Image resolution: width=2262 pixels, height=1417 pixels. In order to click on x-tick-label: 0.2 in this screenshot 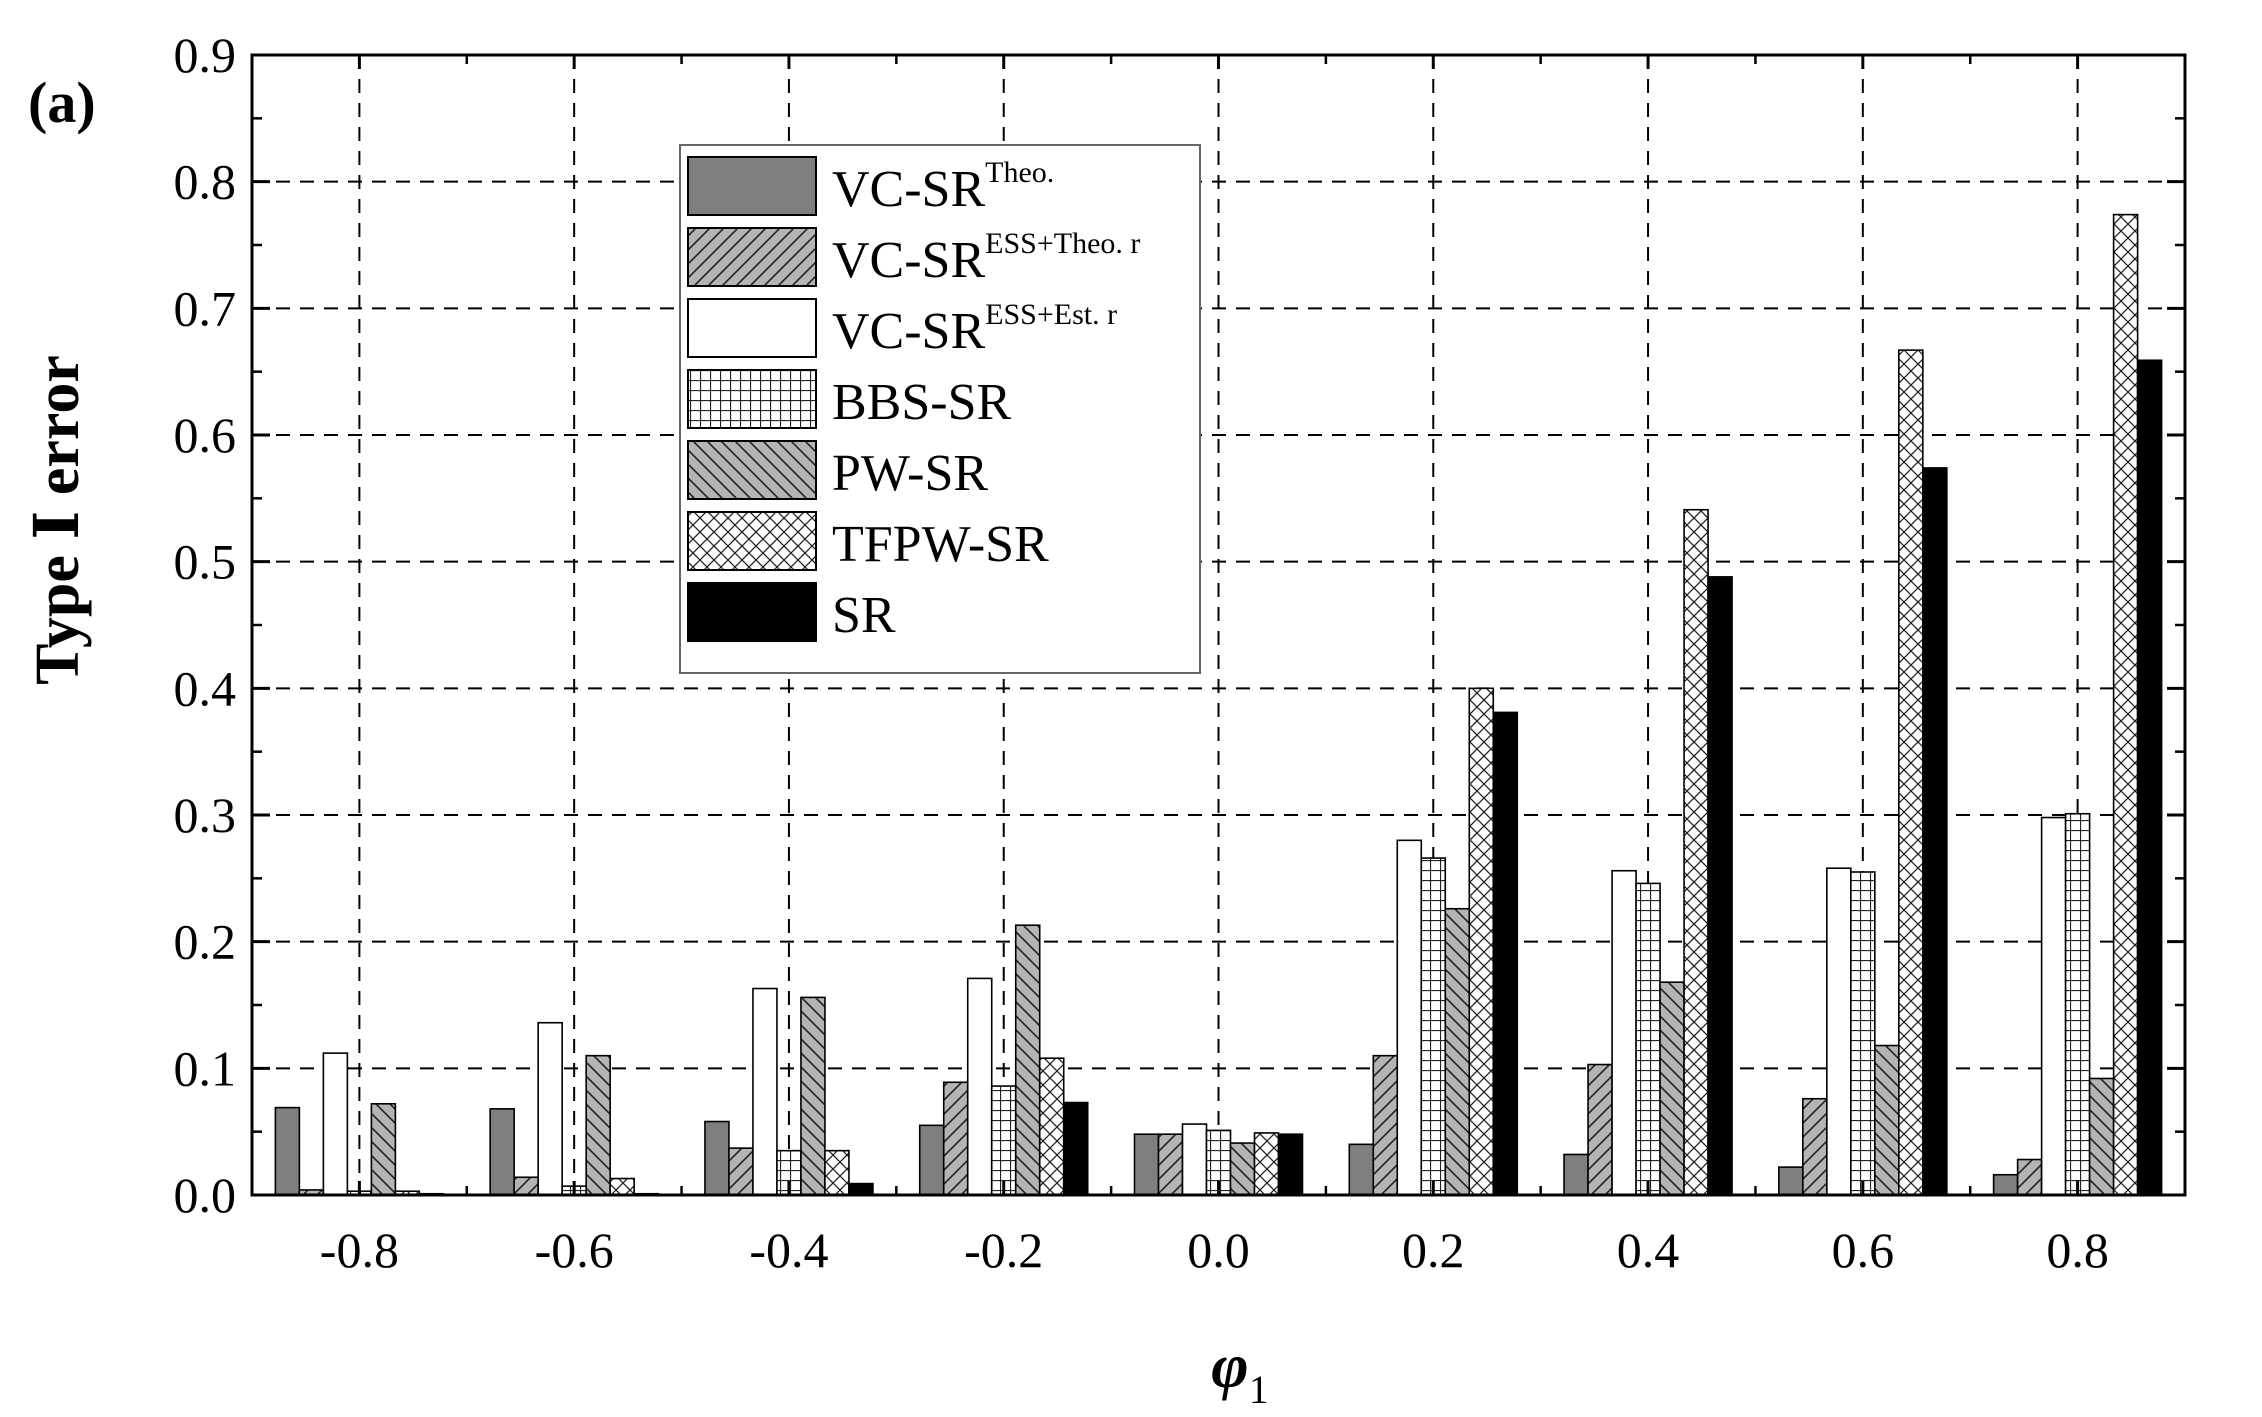, I will do `click(1433, 1250)`.